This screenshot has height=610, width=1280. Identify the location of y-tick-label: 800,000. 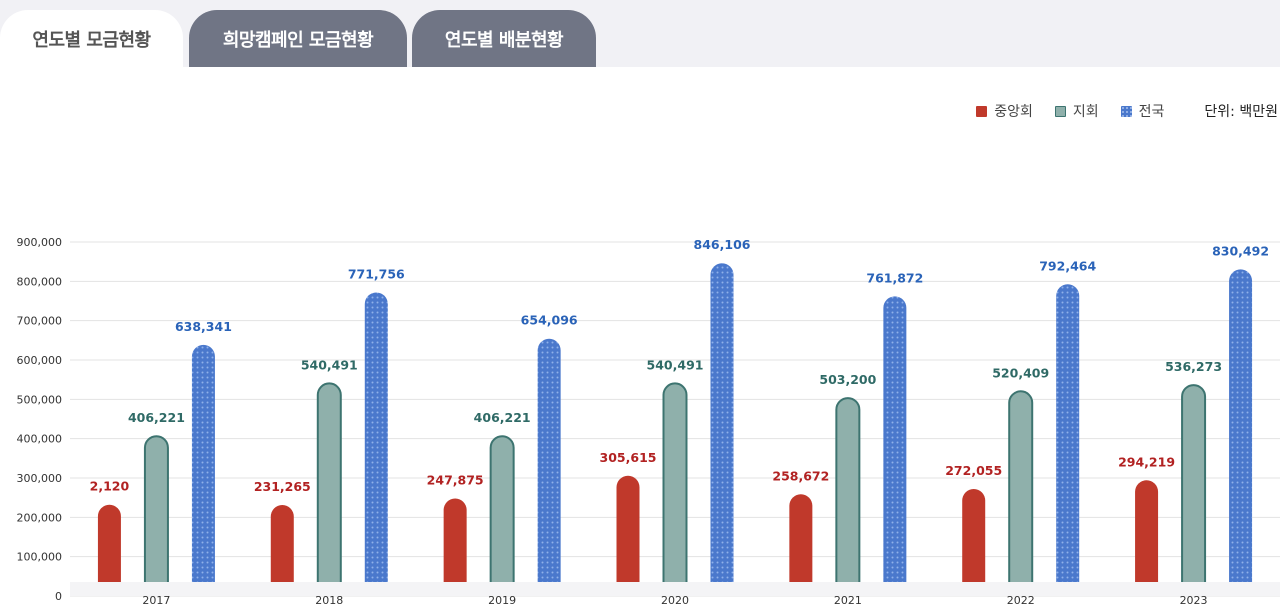
(40, 281).